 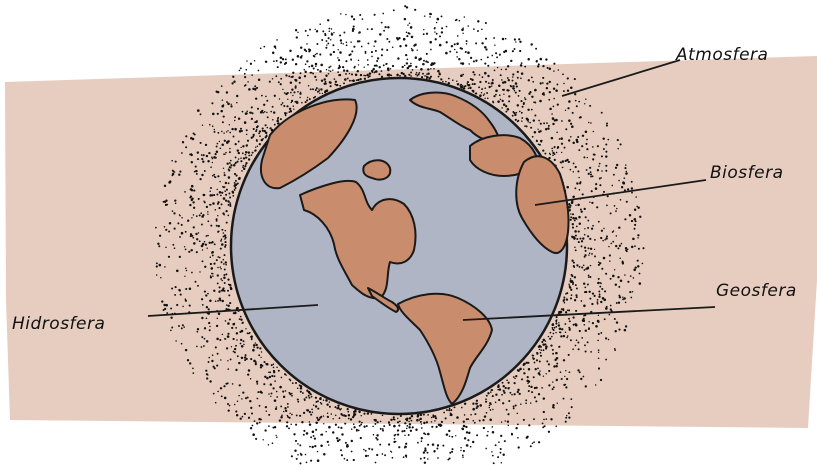 What do you see at coordinates (445, 348) in the screenshot?
I see `south-america-landmass` at bounding box center [445, 348].